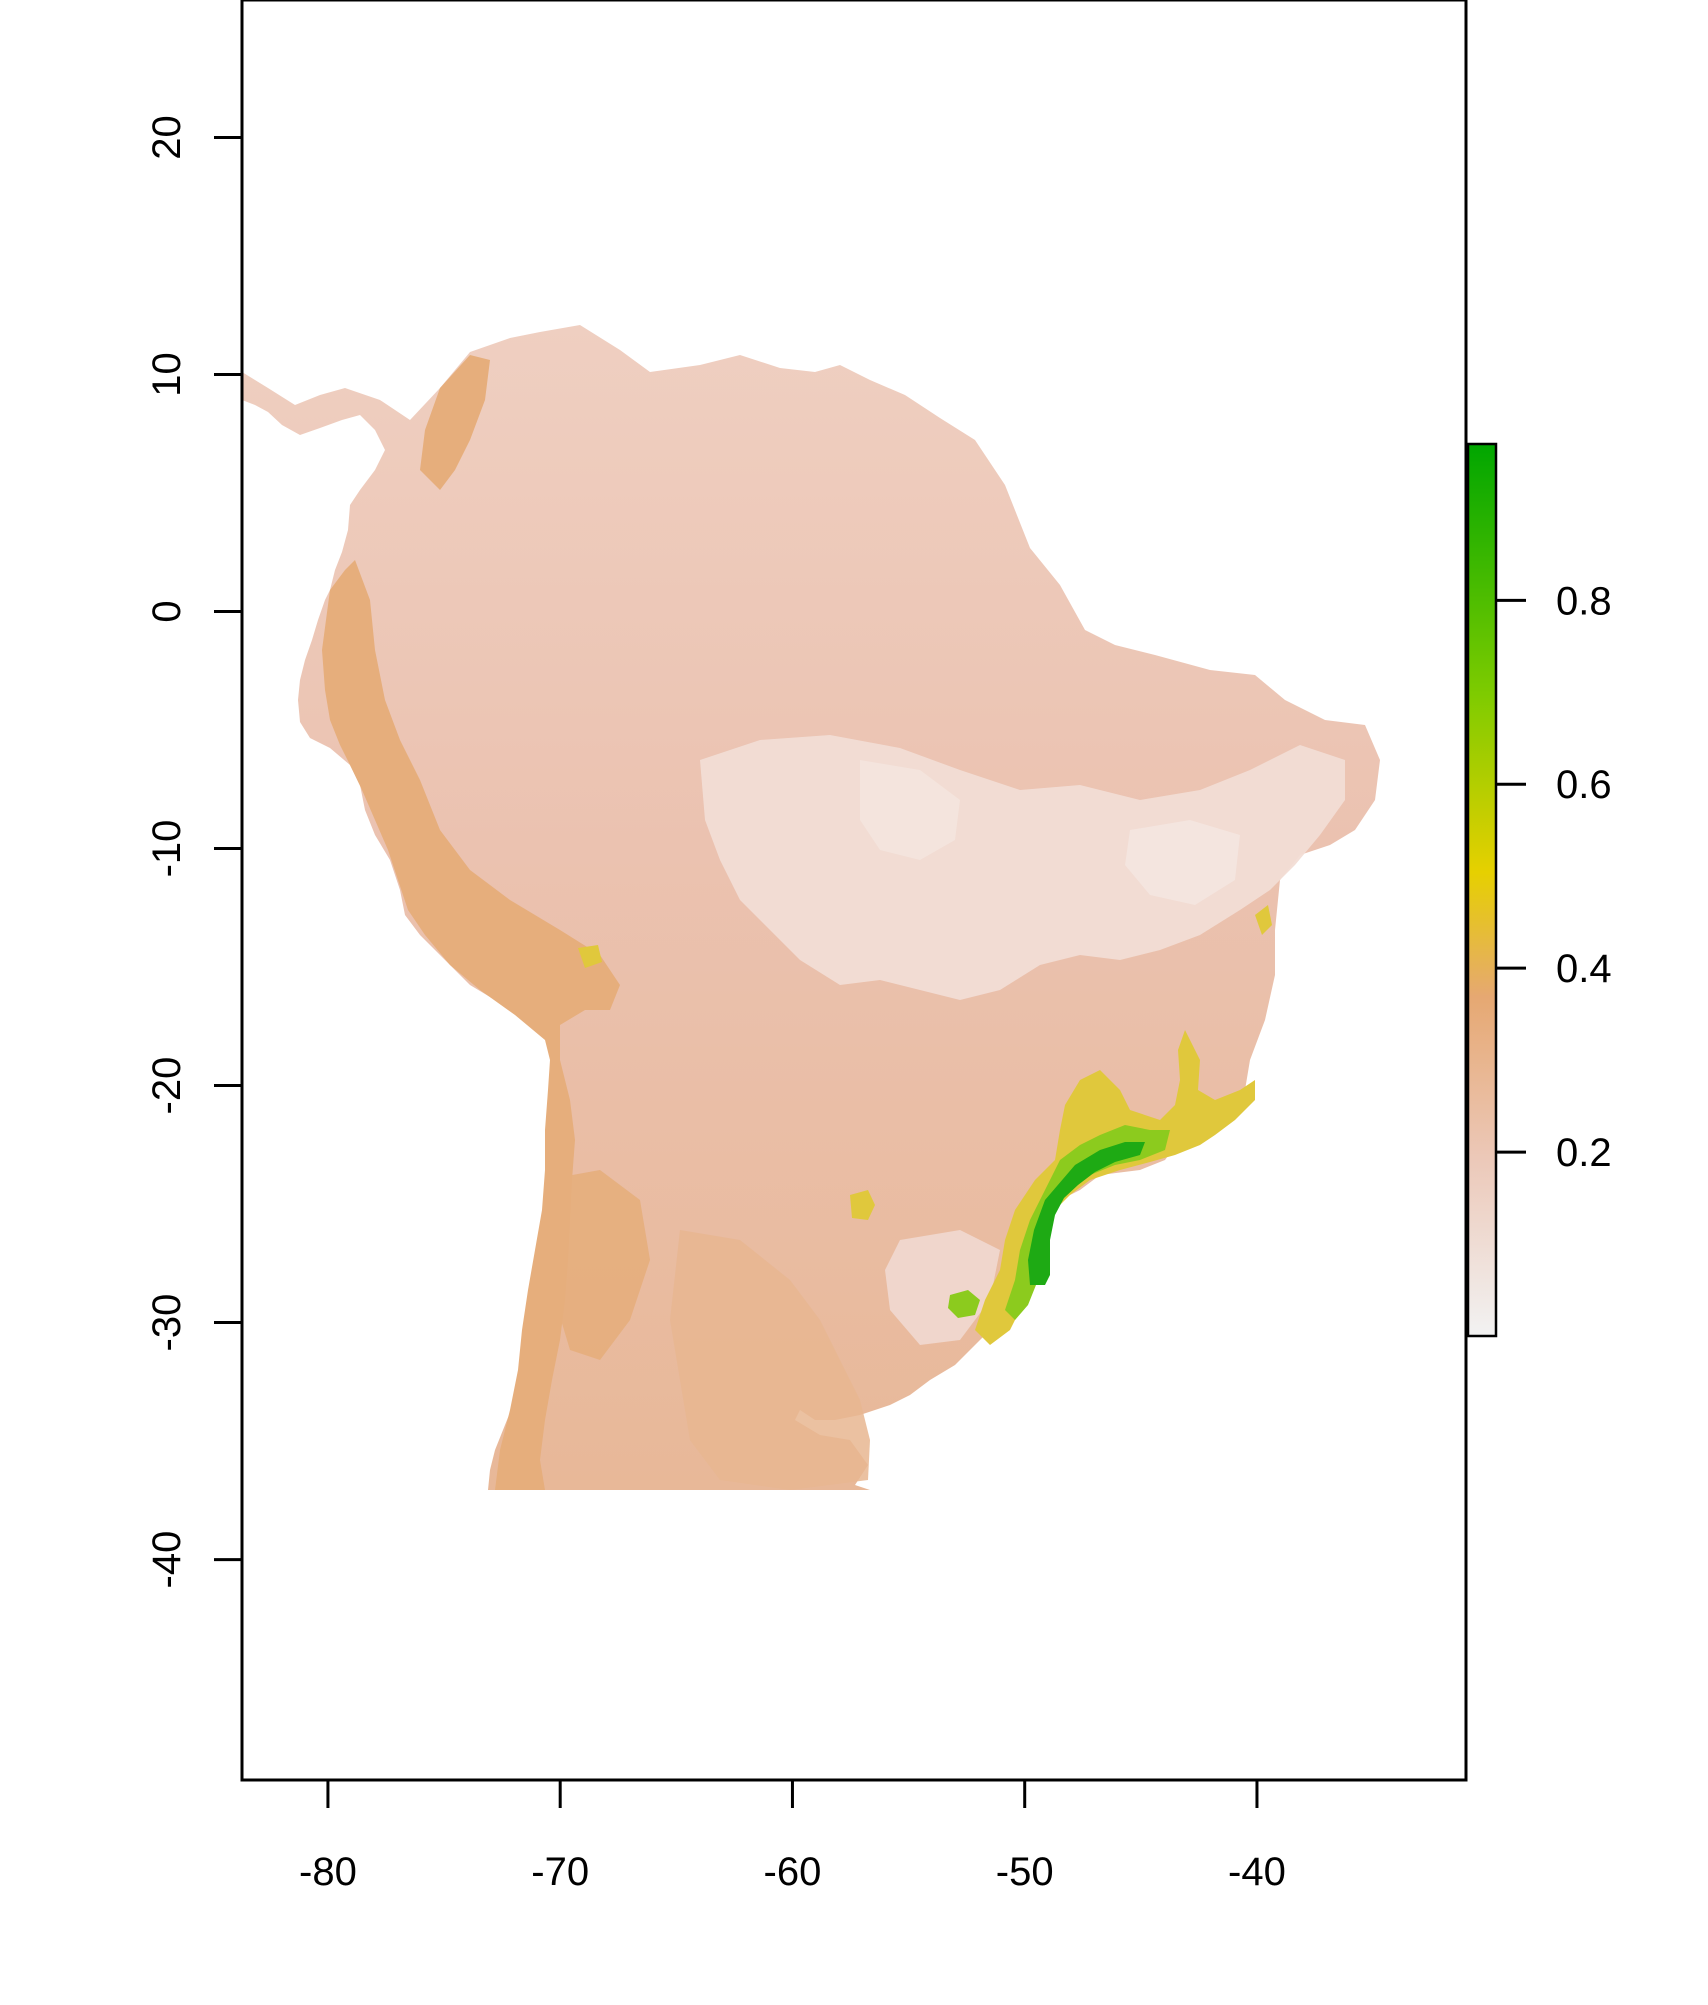 The image size is (1708, 2005). I want to click on south-patch, so click(597, 1265).